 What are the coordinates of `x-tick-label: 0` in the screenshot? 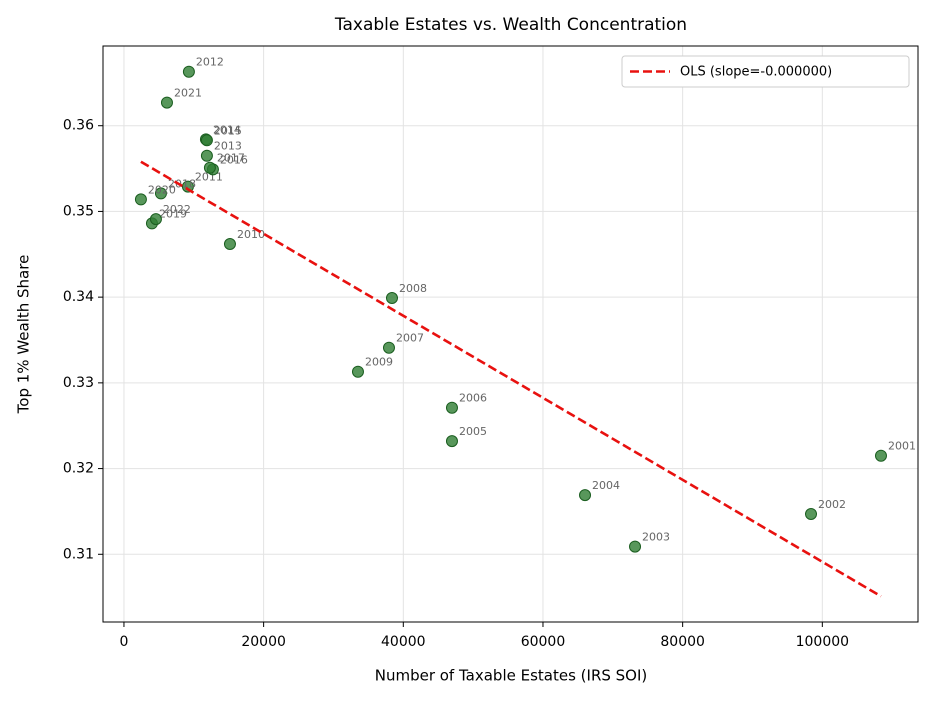 It's located at (123, 642).